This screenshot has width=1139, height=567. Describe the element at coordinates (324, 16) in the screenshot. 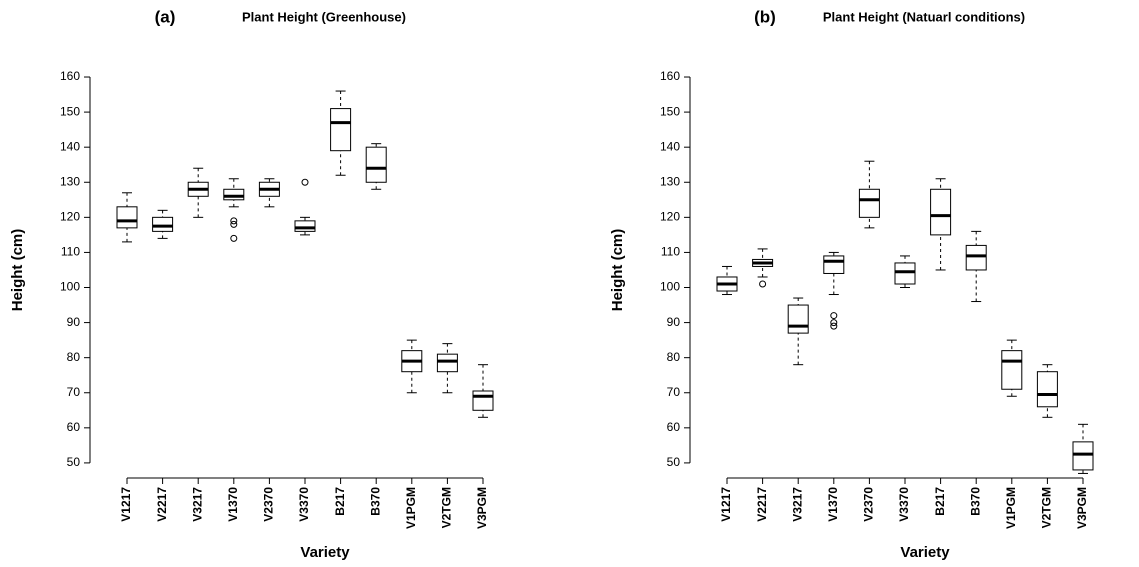

I see `chart-title: Plant Height (Greenhouse)` at that location.